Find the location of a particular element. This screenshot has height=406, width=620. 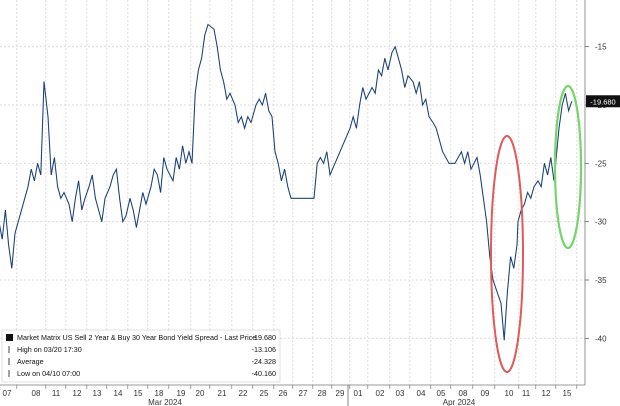

legend-value: -19.680 is located at coordinates (264, 337).